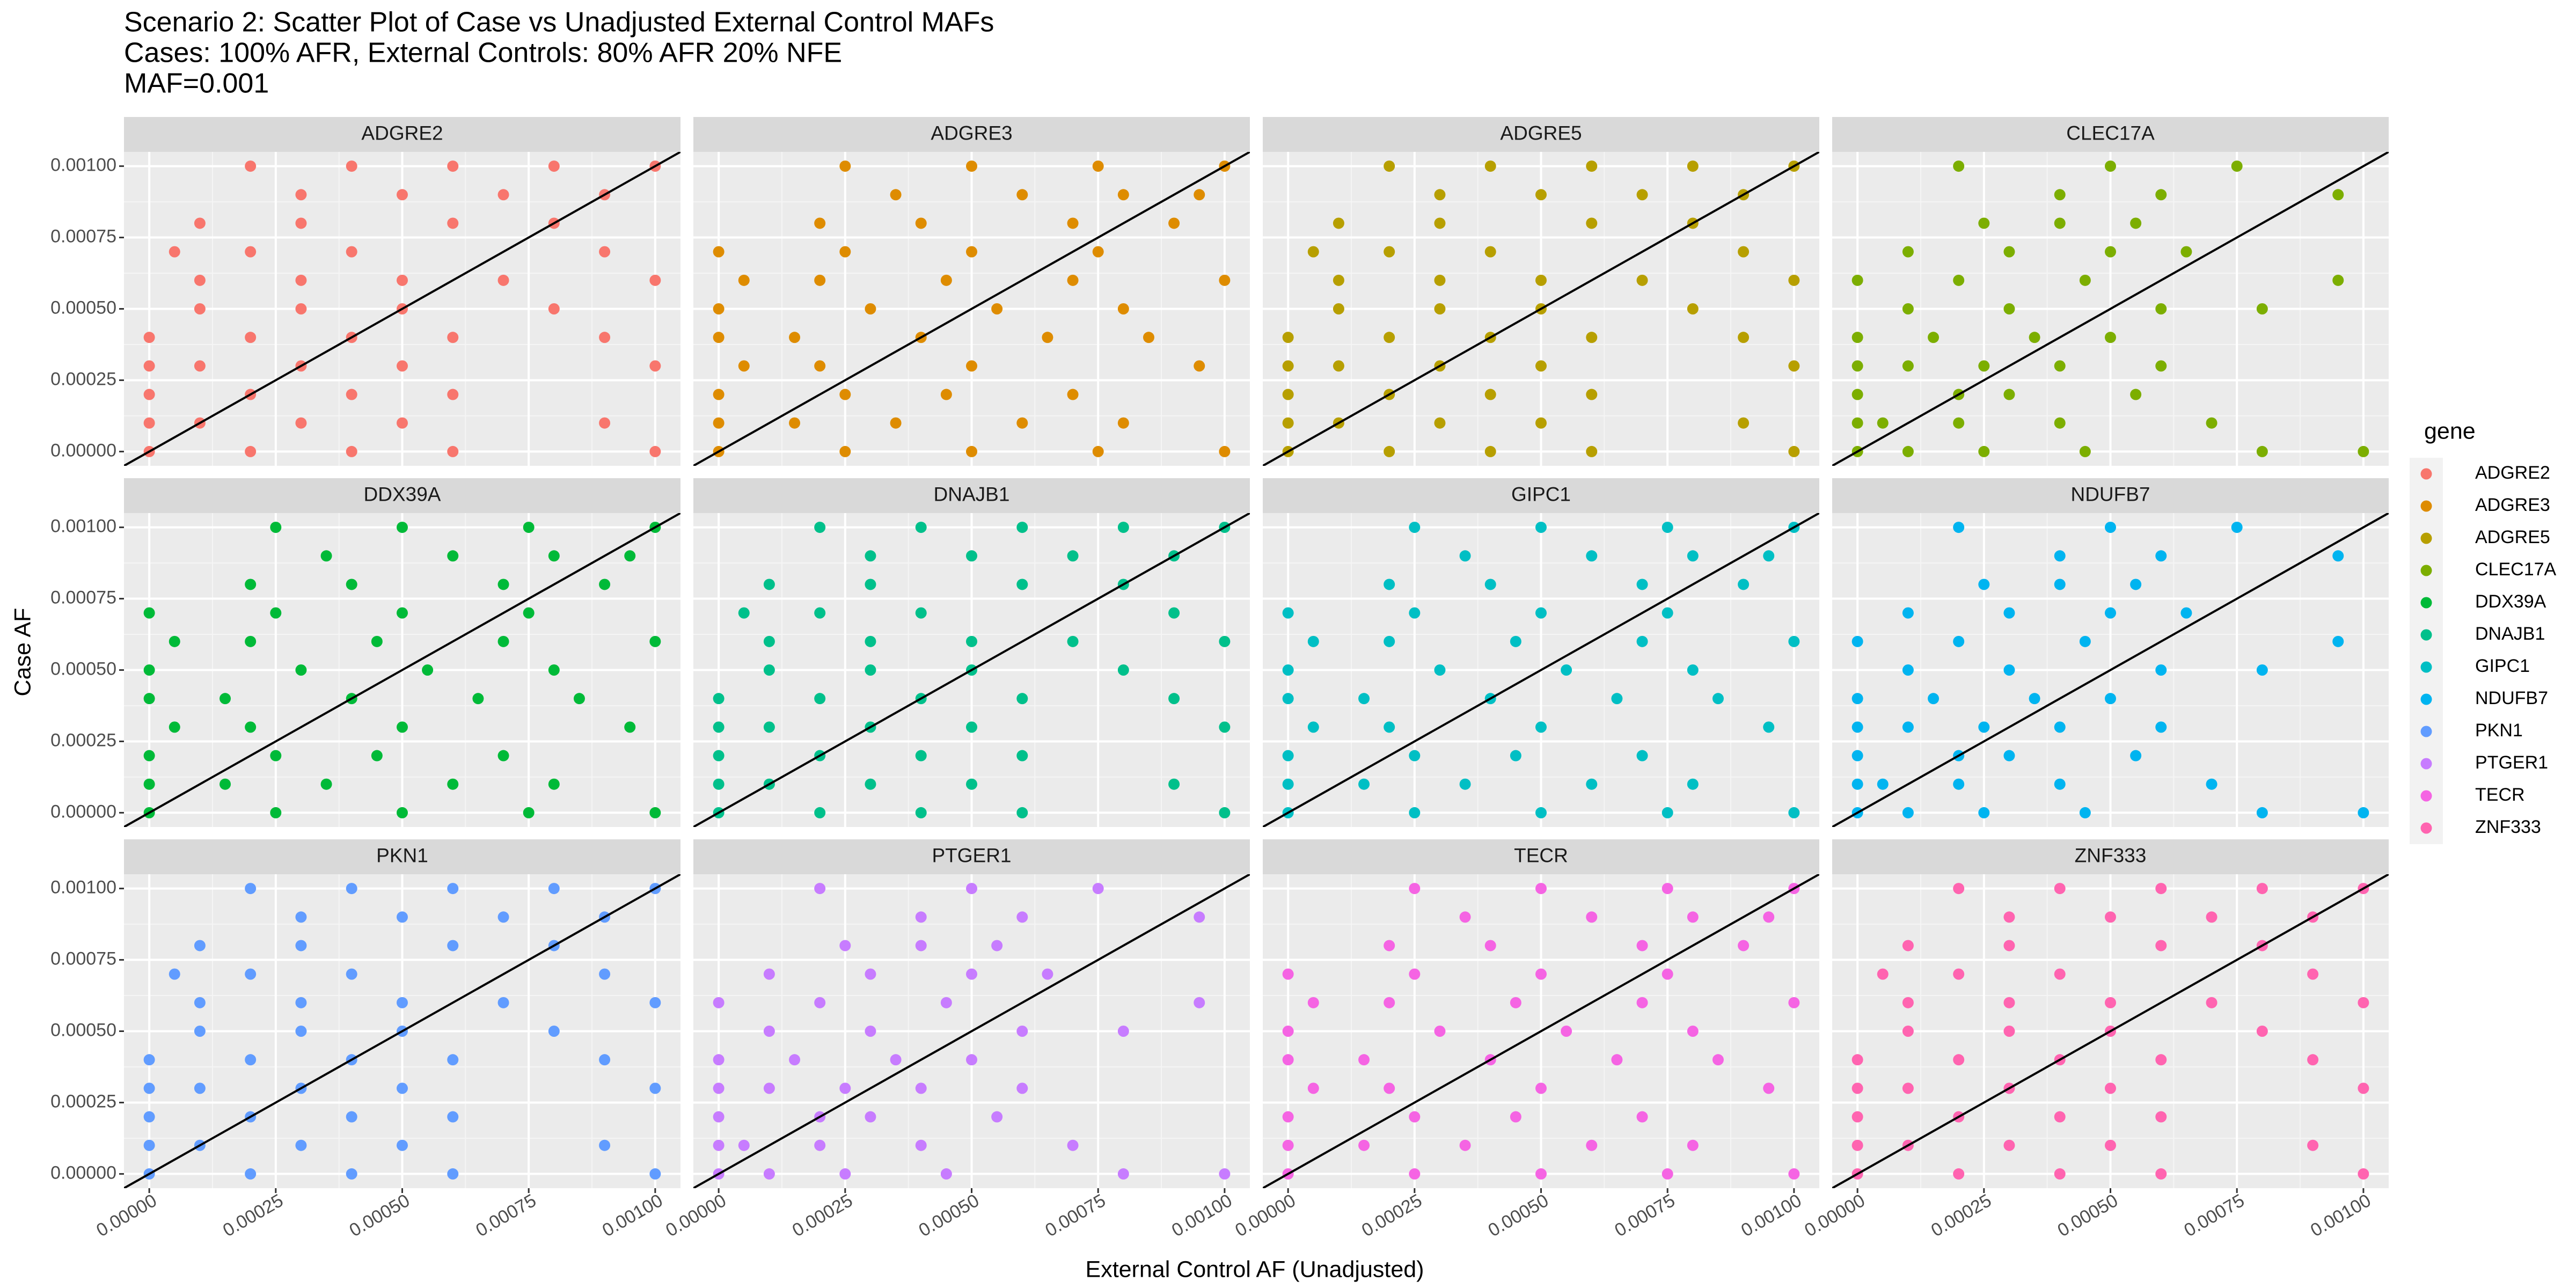 The width and height of the screenshot is (2576, 1288). What do you see at coordinates (83, 887) in the screenshot?
I see `y-tick-label: 0.00100` at bounding box center [83, 887].